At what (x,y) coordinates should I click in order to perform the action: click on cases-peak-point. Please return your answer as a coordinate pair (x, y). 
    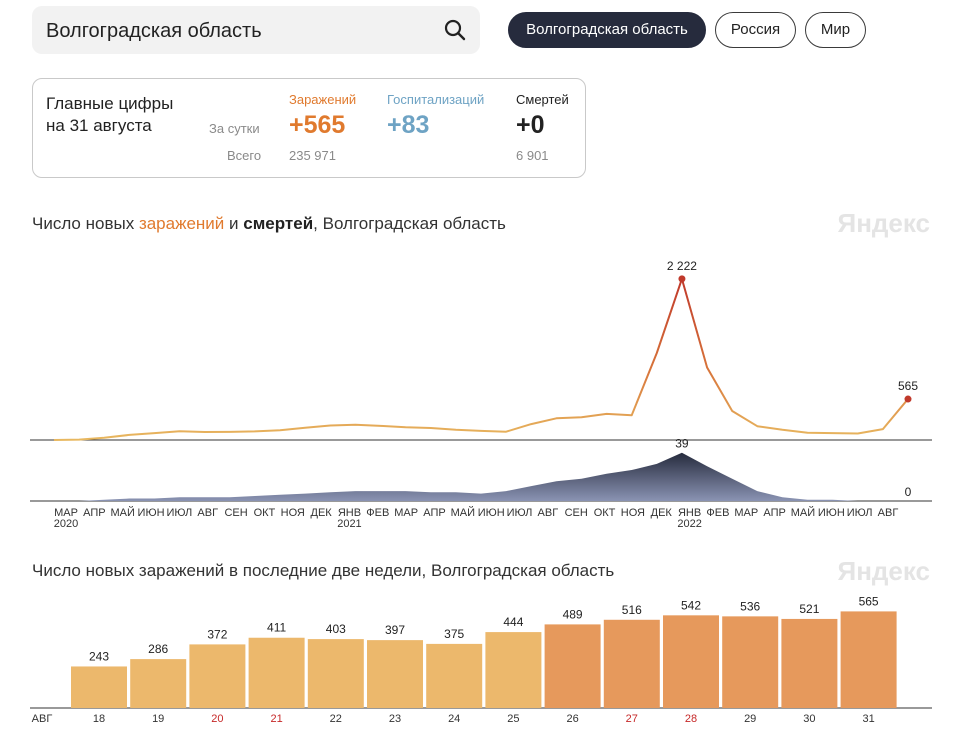
    Looking at the image, I should click on (682, 279).